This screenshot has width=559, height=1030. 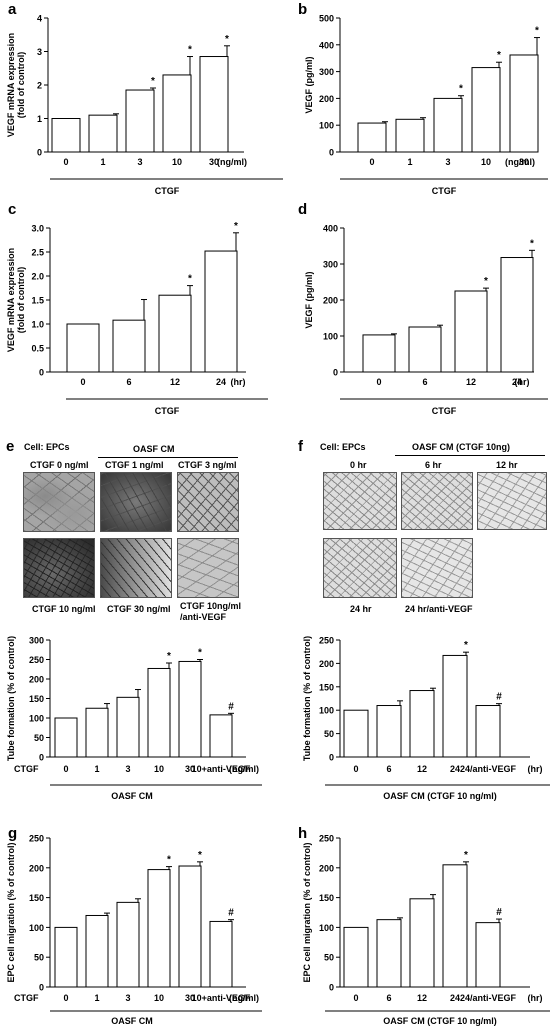 What do you see at coordinates (236, 226) in the screenshot?
I see `sig-mark-c-3: *` at bounding box center [236, 226].